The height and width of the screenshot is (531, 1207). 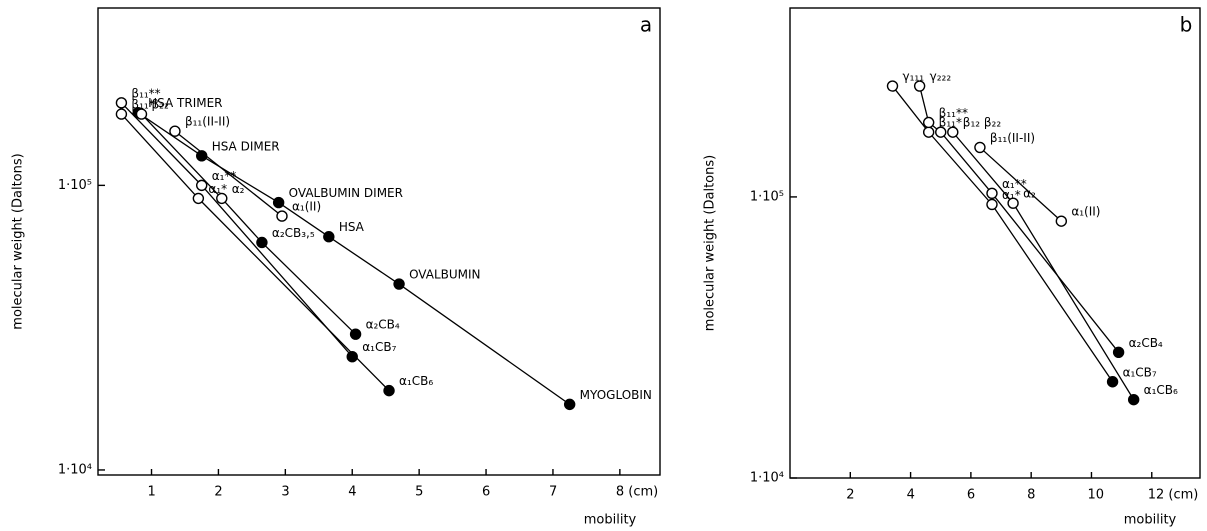 I want to click on point-label: γ₂₂₂, so click(x=941, y=77).